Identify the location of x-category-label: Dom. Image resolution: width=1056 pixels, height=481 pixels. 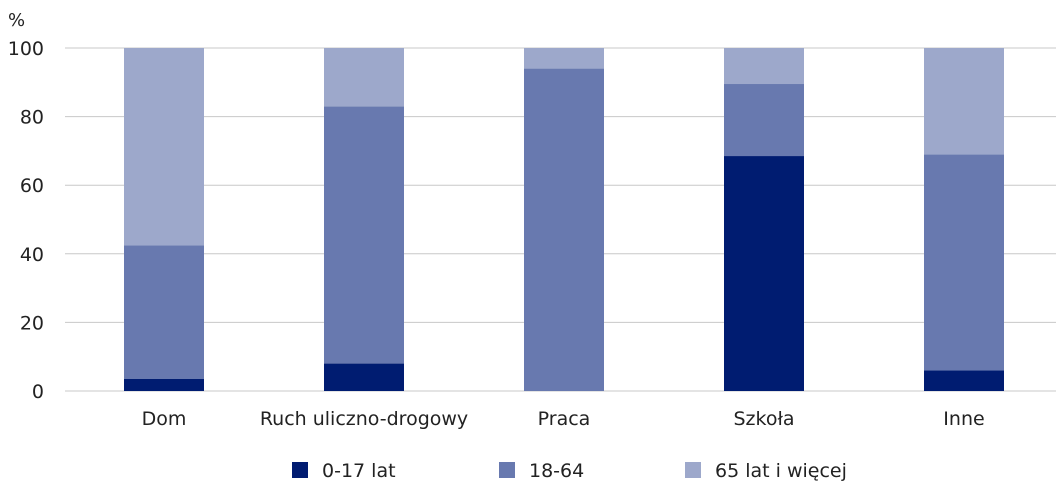
(164, 419).